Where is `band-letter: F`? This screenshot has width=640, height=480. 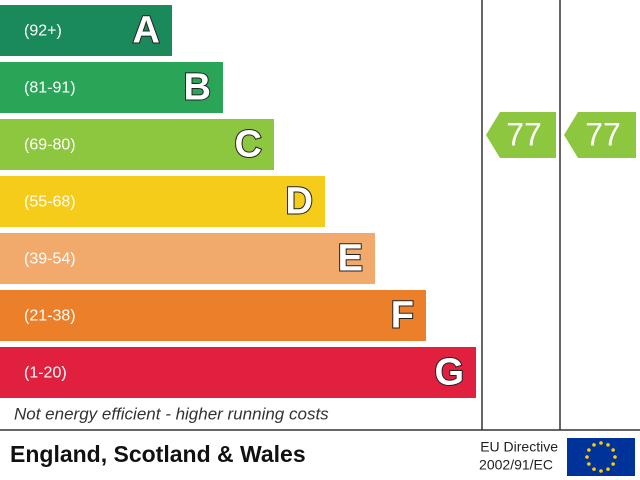
band-letter: F is located at coordinates (402, 316).